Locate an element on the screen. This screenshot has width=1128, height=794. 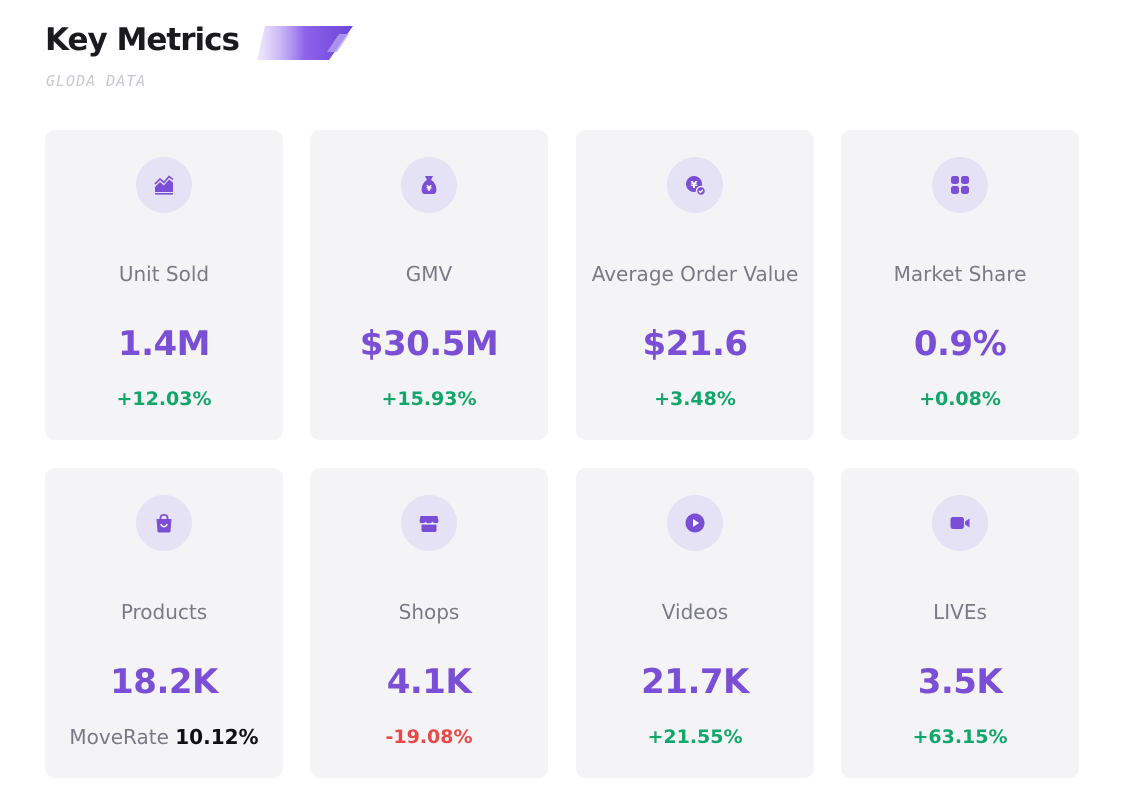
money-bag-icon: ¥ is located at coordinates (429, 185).